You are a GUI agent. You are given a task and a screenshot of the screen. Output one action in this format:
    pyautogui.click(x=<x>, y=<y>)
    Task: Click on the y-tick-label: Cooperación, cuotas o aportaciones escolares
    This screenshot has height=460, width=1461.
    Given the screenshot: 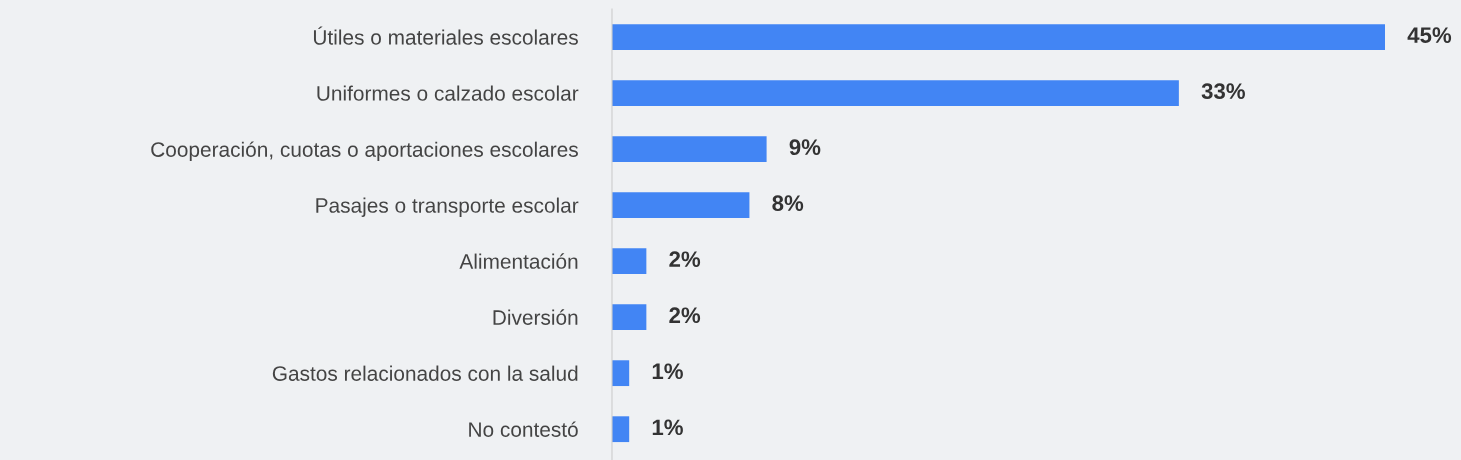 What is the action you would take?
    pyautogui.click(x=364, y=151)
    